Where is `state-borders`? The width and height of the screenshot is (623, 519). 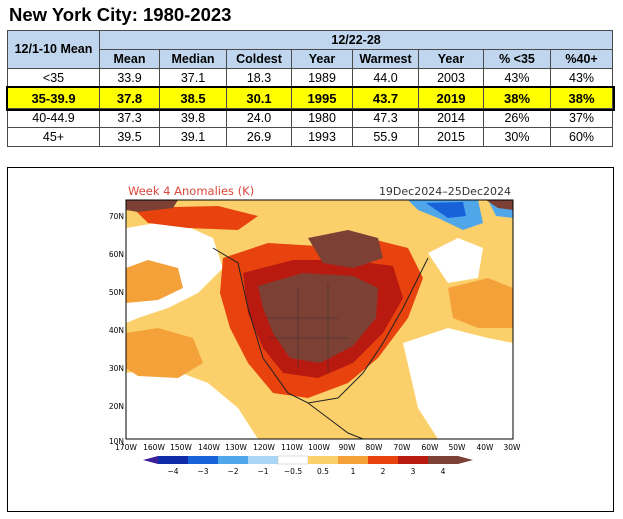 state-borders is located at coordinates (308, 328).